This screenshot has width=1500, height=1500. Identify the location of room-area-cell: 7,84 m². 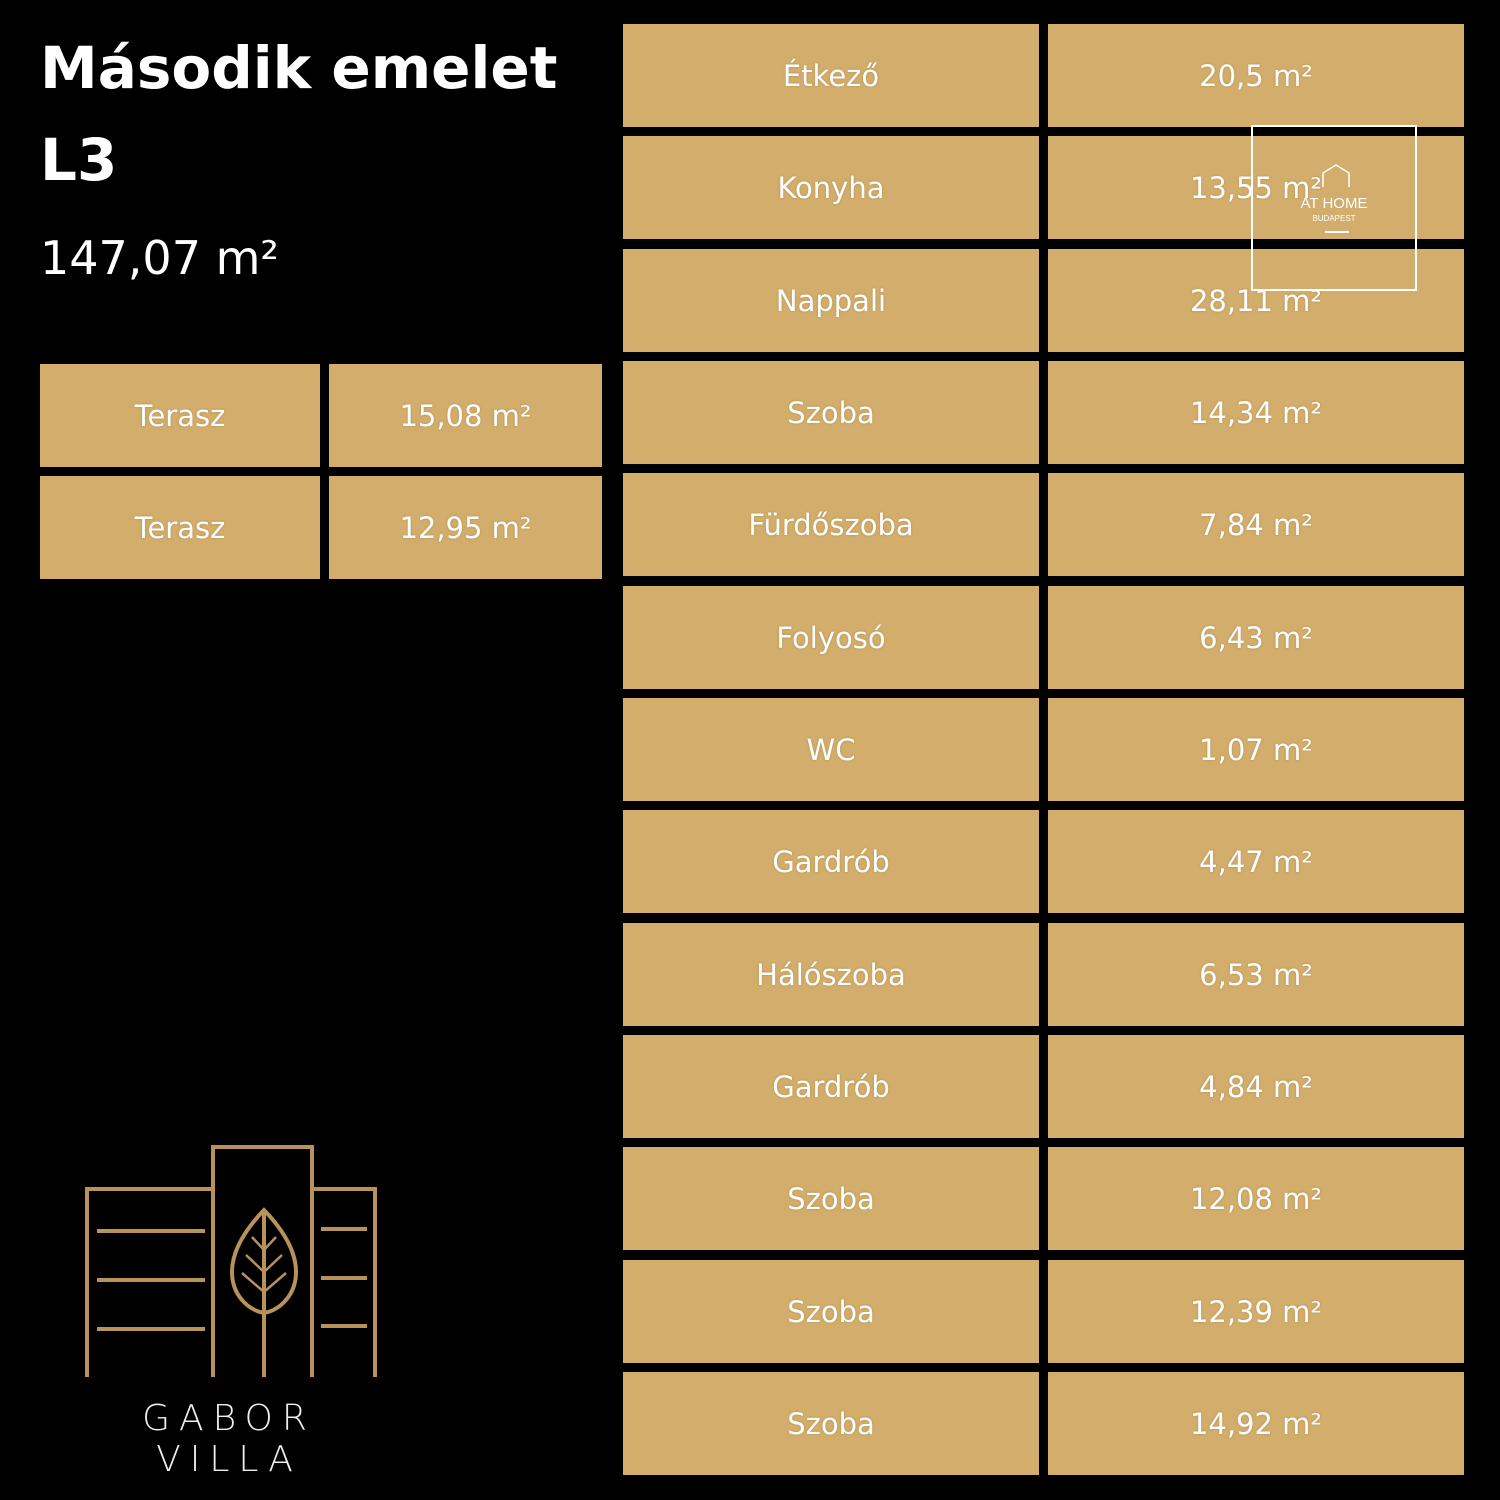
(1256, 524).